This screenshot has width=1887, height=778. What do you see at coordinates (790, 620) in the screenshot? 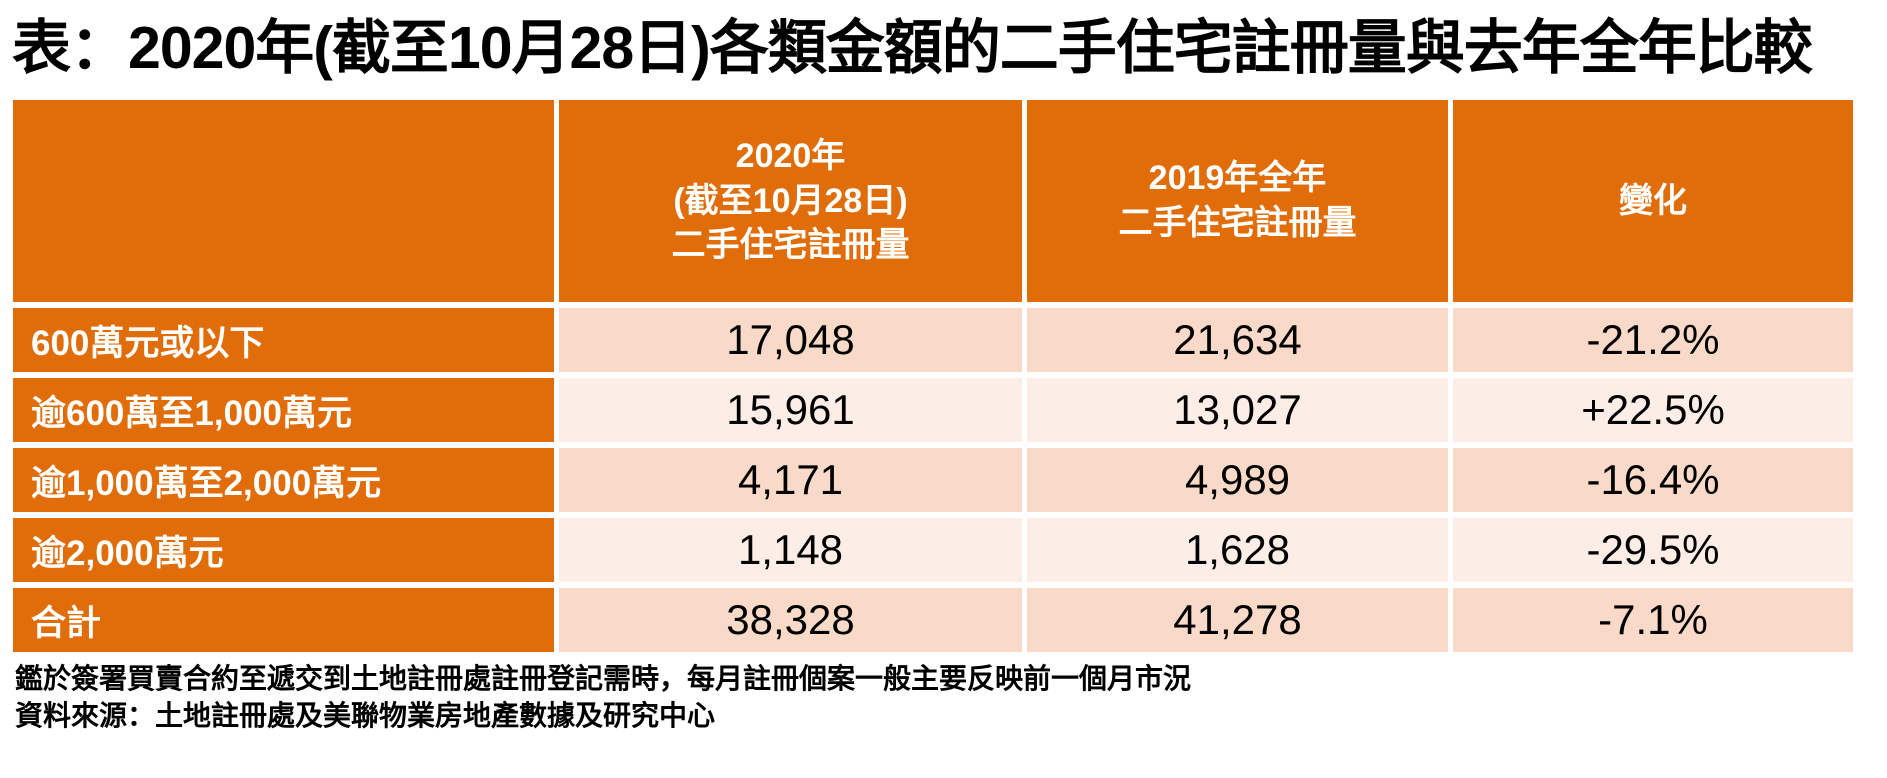
I see `cell-2020-total: 38,328` at bounding box center [790, 620].